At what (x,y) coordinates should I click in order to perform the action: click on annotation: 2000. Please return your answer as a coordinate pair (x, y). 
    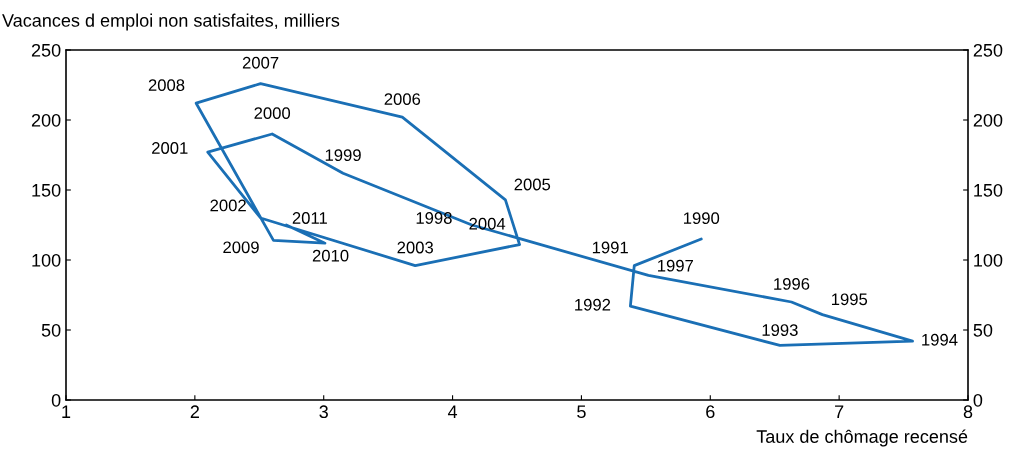
    Looking at the image, I should click on (272, 113).